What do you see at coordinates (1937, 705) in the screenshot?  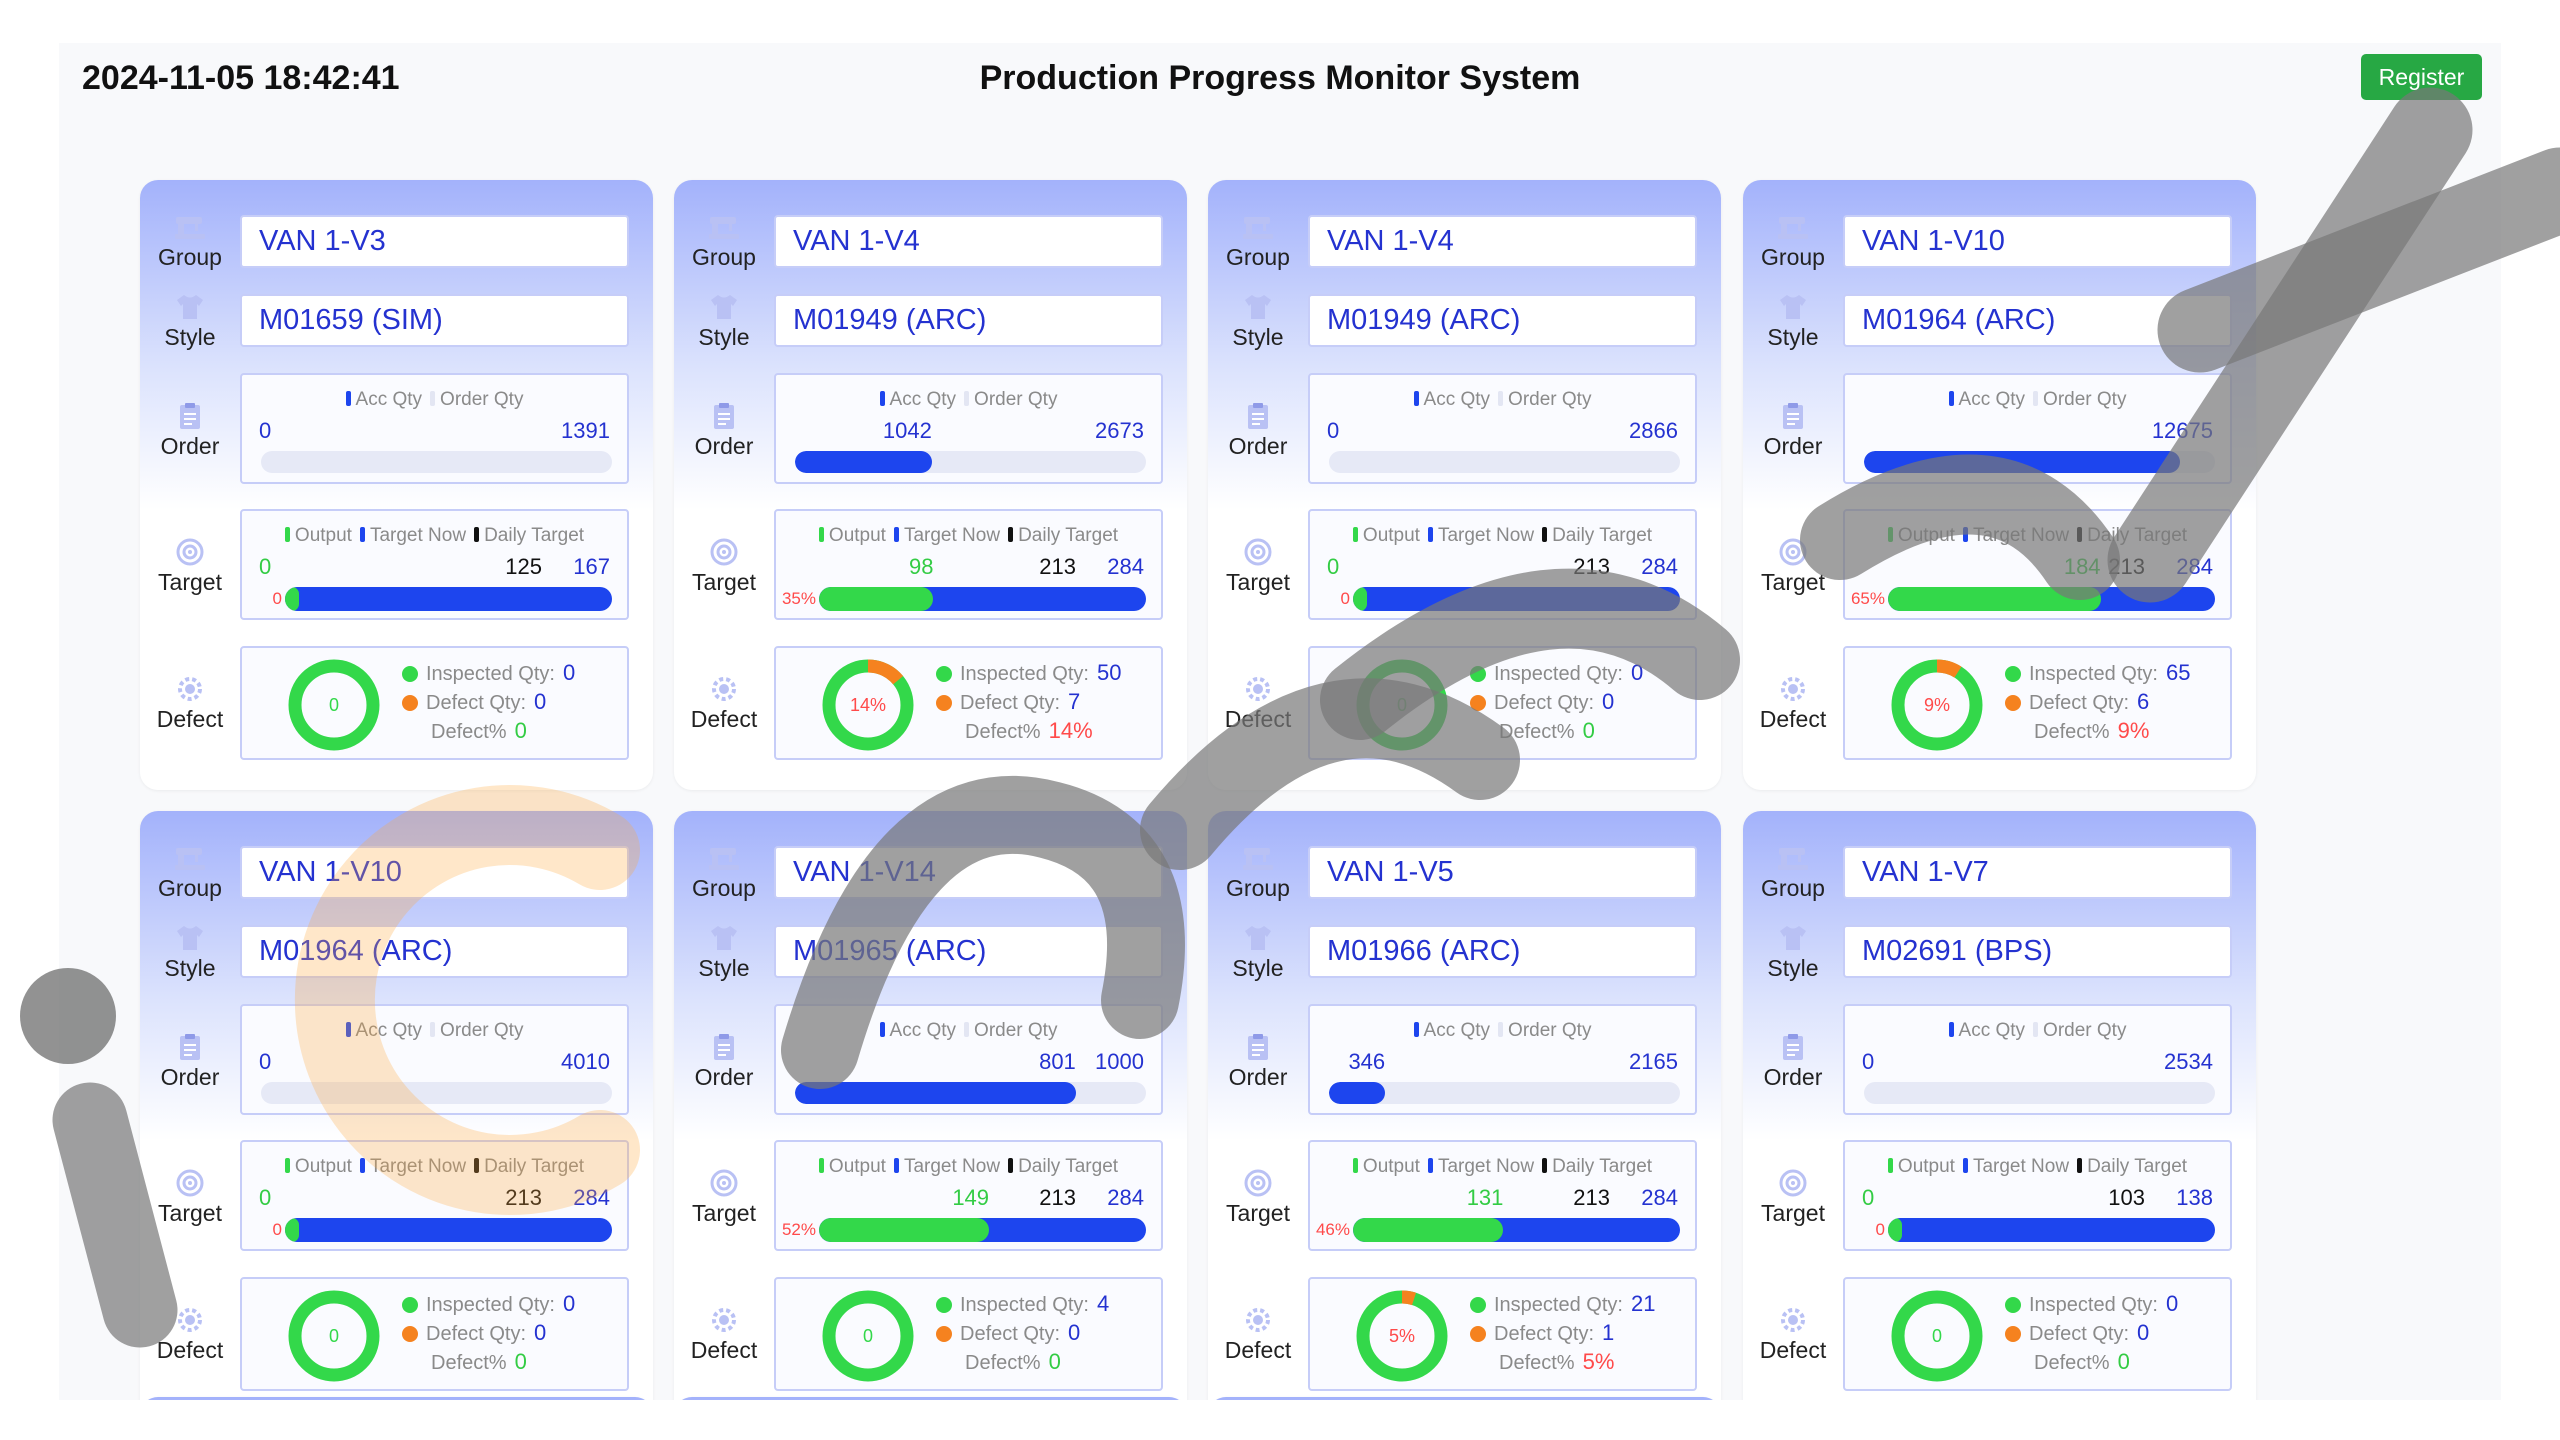 I see `defect-arc` at bounding box center [1937, 705].